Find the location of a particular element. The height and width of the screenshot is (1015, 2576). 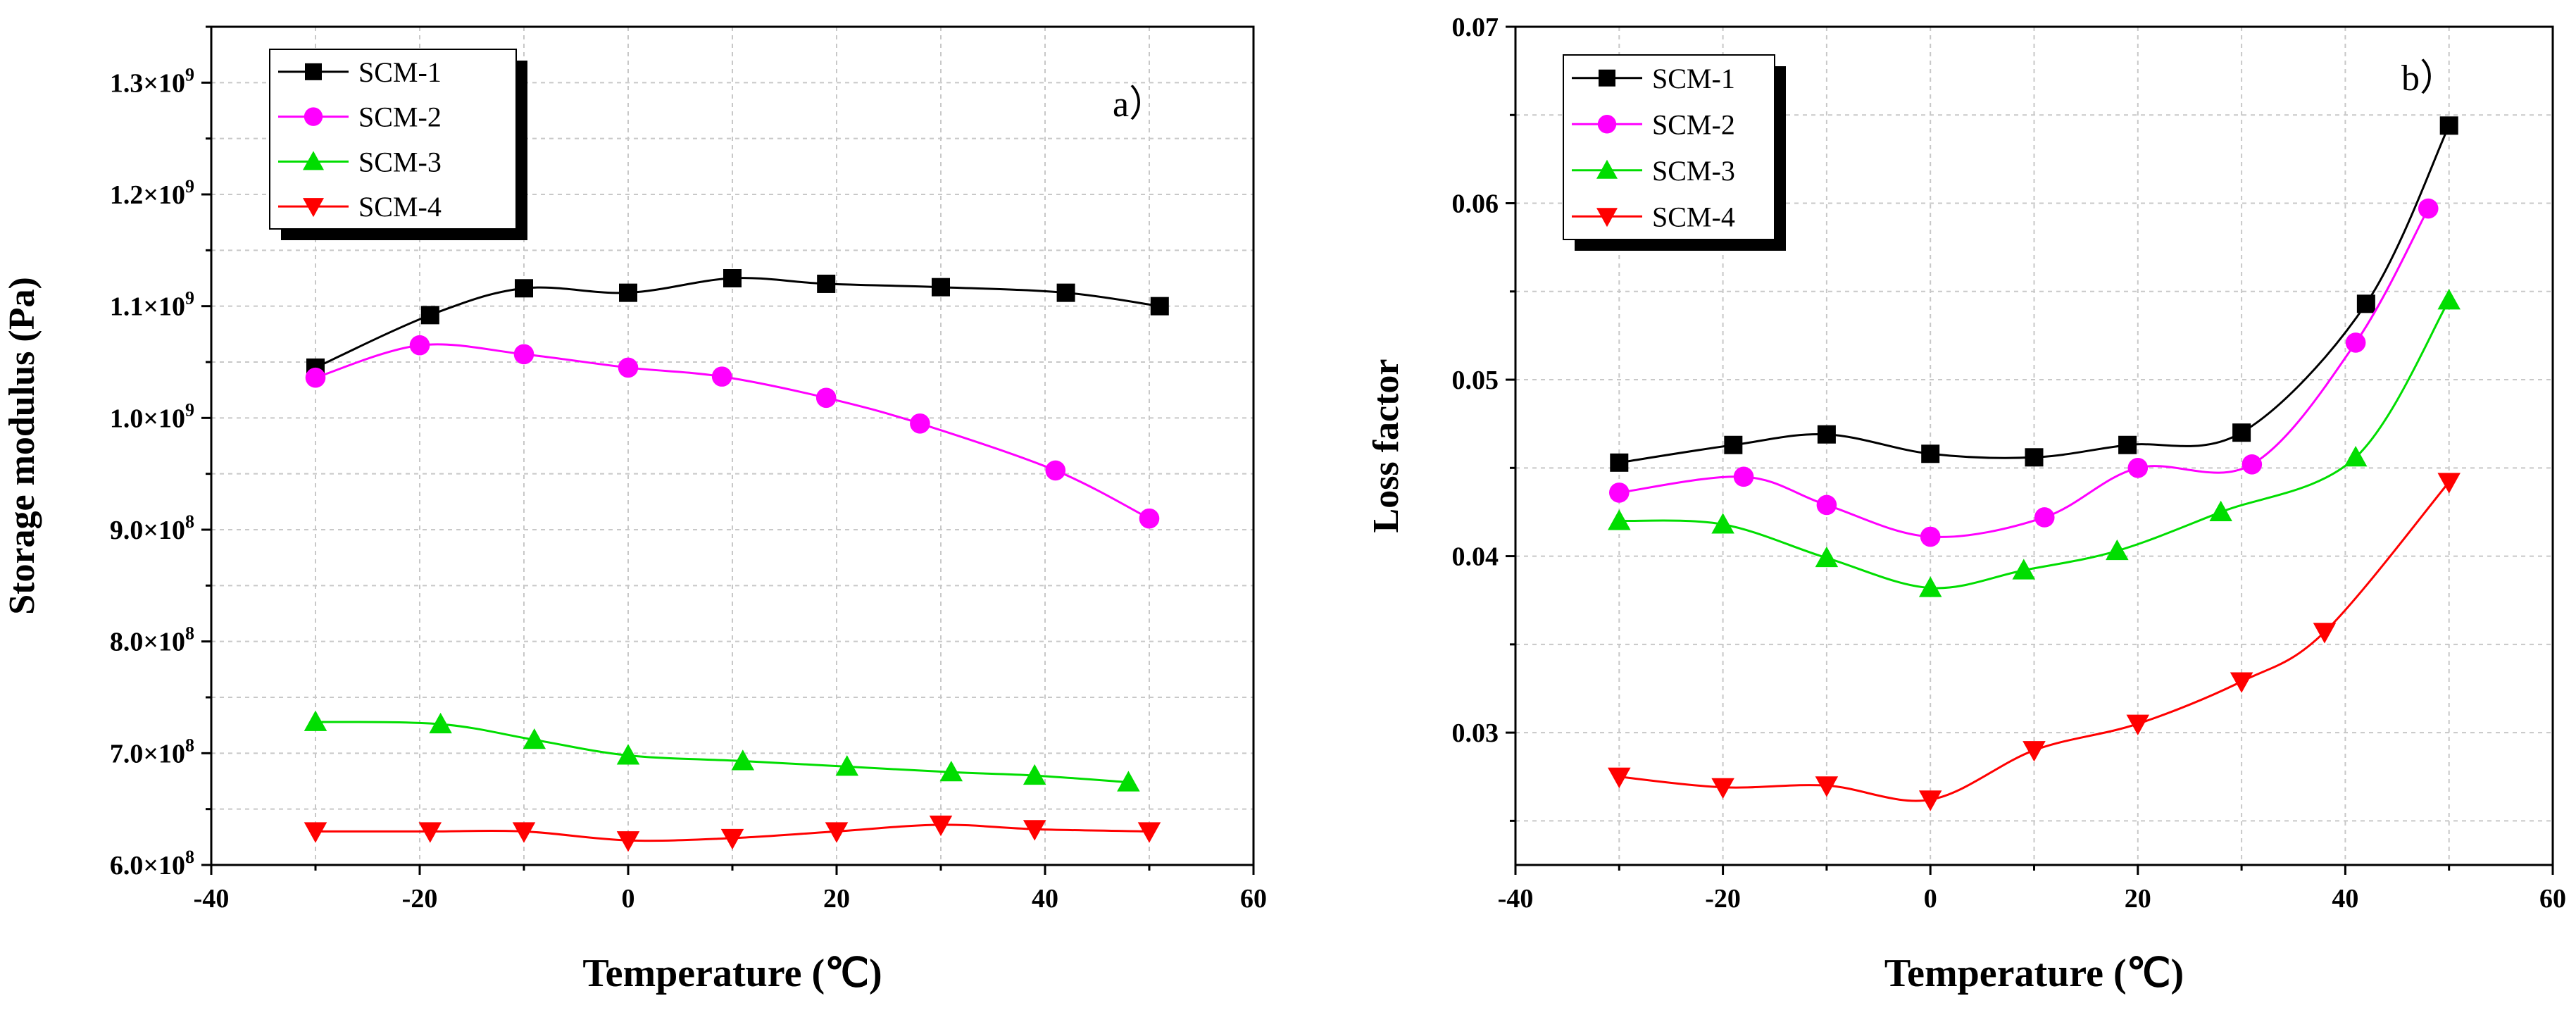

y-tick-label: 8.0×10⁸ is located at coordinates (152, 640).